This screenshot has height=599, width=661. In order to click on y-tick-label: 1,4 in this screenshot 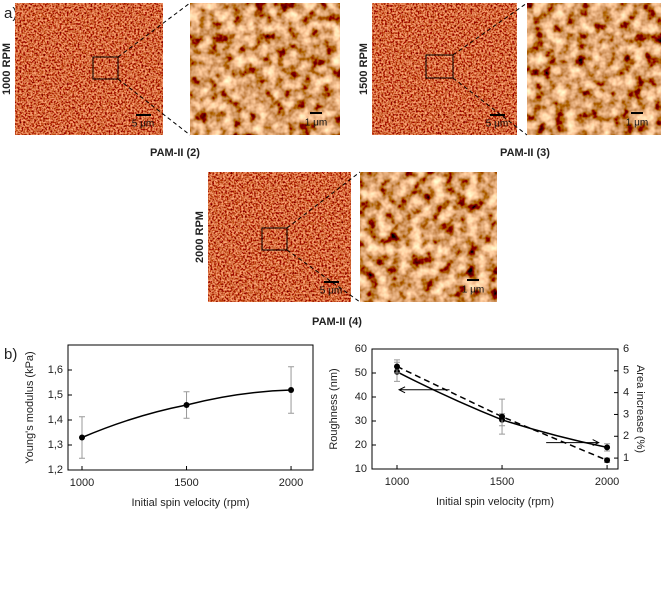, I will do `click(55, 420)`.